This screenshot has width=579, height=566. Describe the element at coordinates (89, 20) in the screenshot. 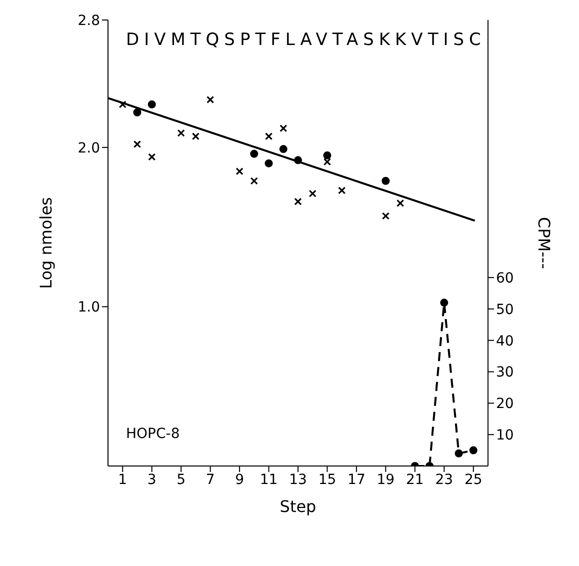

I see `y-tick-label: 2.8` at that location.